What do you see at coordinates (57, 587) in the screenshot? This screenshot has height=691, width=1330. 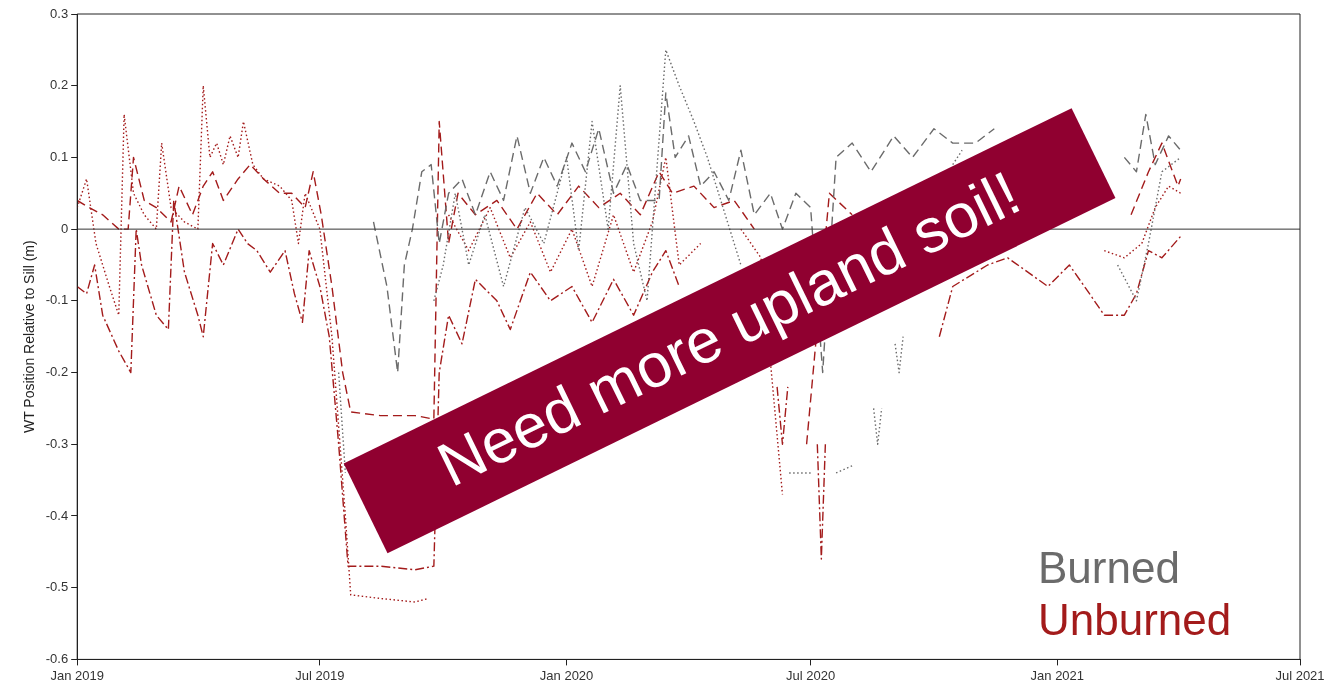 I see `y-tick-label: -0.5` at bounding box center [57, 587].